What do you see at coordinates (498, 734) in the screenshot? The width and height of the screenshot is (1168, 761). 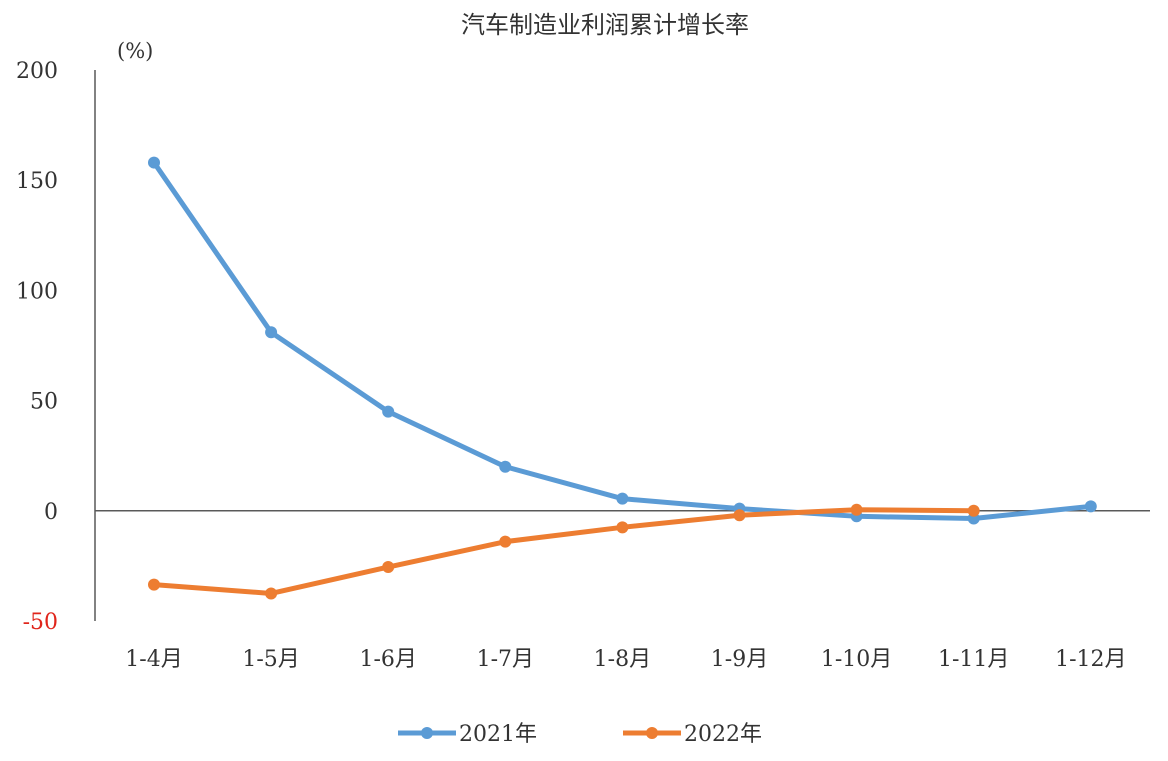 I see `legend-label: 2021年` at bounding box center [498, 734].